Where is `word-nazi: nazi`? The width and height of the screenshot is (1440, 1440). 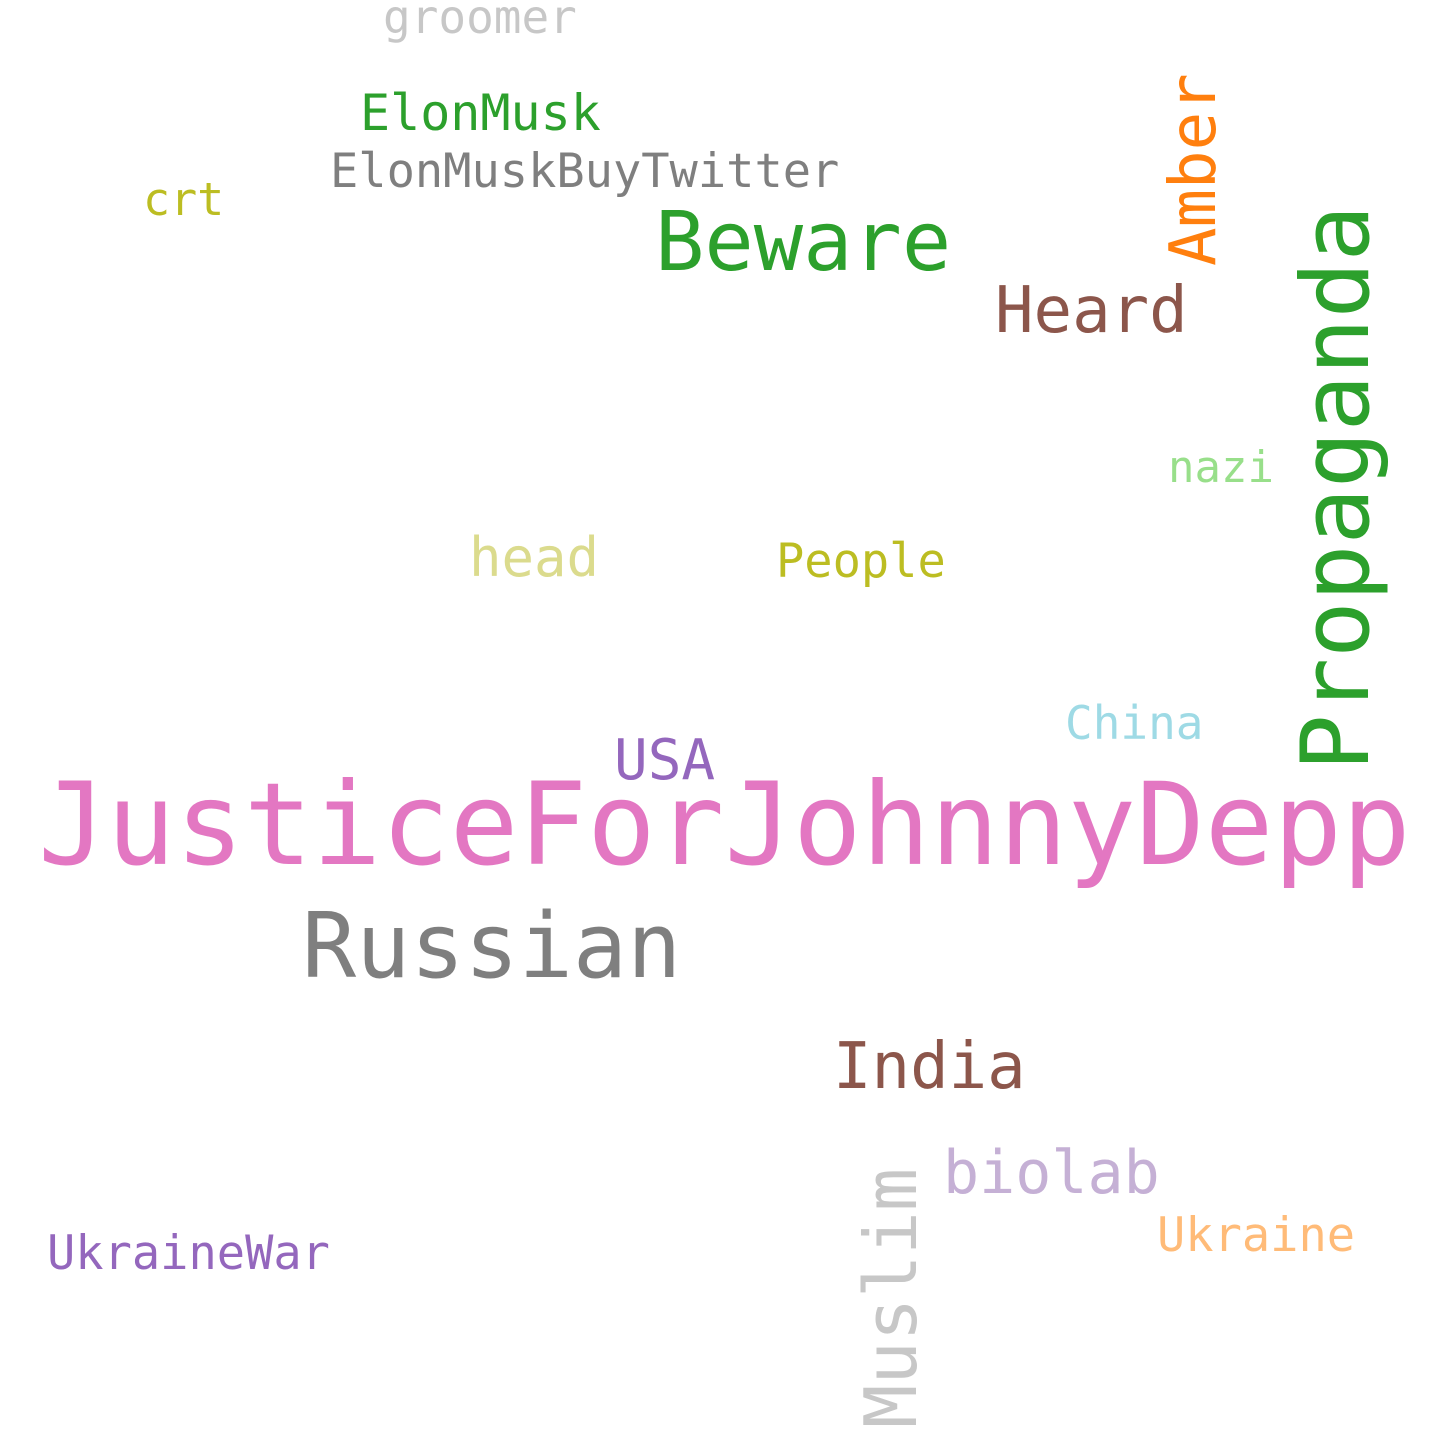
word-nazi: nazi is located at coordinates (1221, 467).